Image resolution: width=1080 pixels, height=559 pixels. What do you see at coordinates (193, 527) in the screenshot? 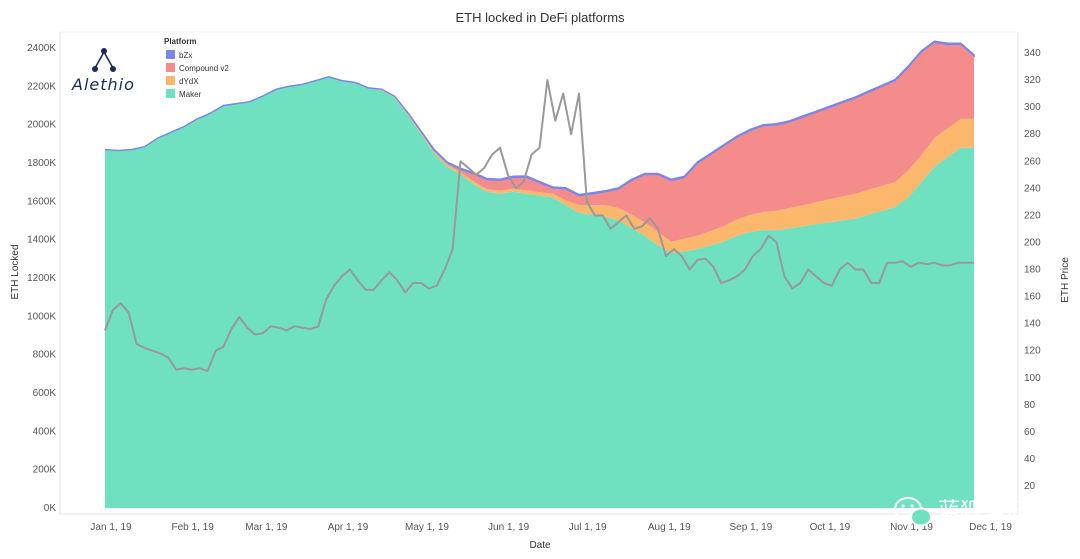
I see `x-tick-label: Feb 1, 19` at bounding box center [193, 527].